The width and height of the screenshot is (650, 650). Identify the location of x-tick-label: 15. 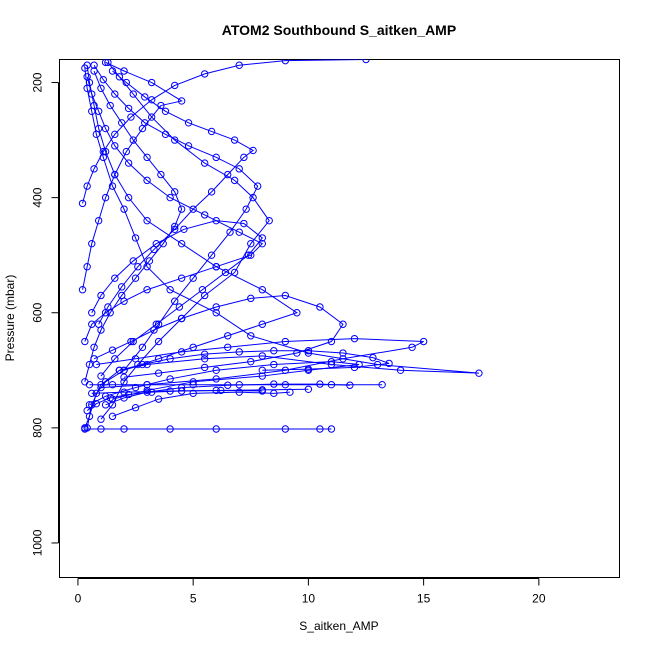
(424, 599).